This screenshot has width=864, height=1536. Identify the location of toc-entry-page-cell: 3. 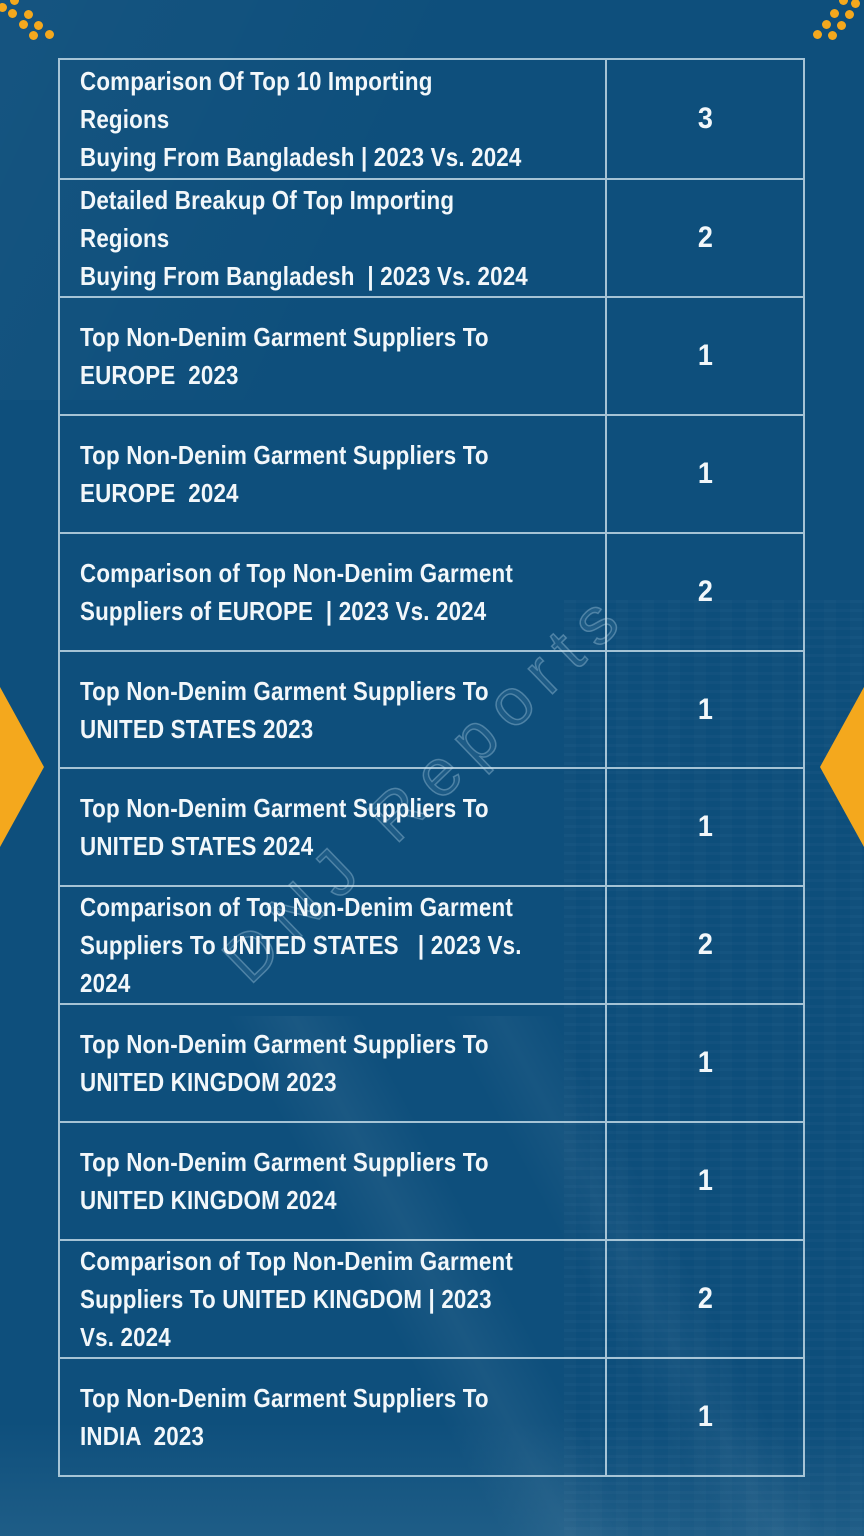
(704, 119).